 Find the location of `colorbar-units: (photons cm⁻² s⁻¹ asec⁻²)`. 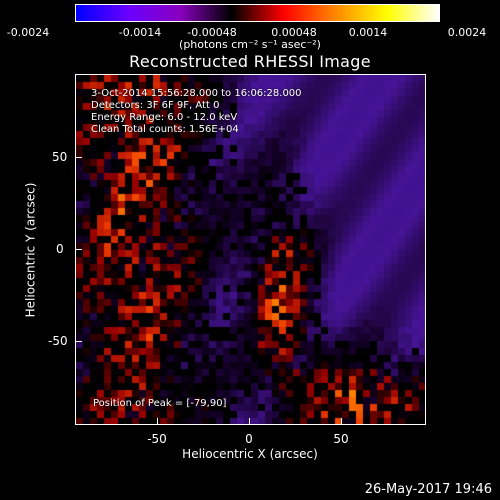

colorbar-units: (photons cm⁻² s⁻¹ asec⁻²) is located at coordinates (250, 44).